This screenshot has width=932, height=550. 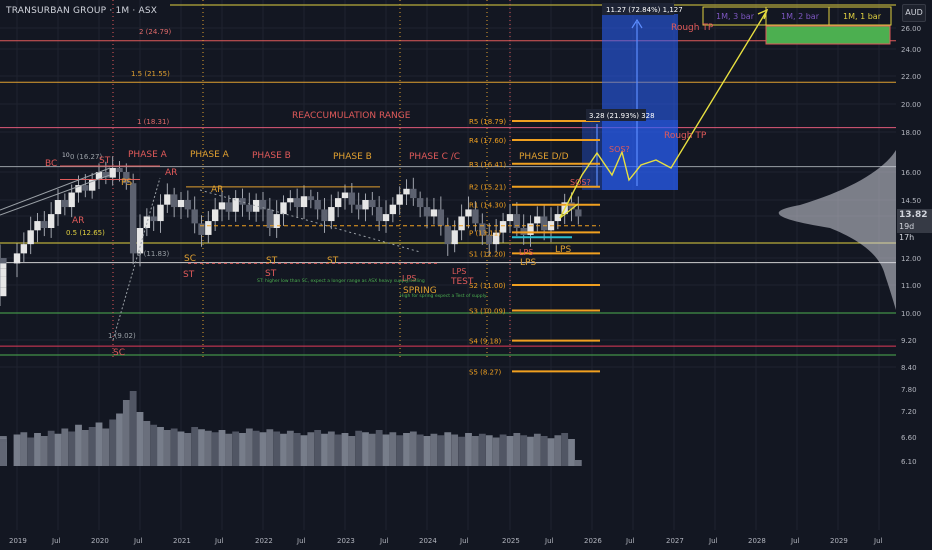 I want to click on annotation-ar_mid: AR, so click(x=217, y=190).